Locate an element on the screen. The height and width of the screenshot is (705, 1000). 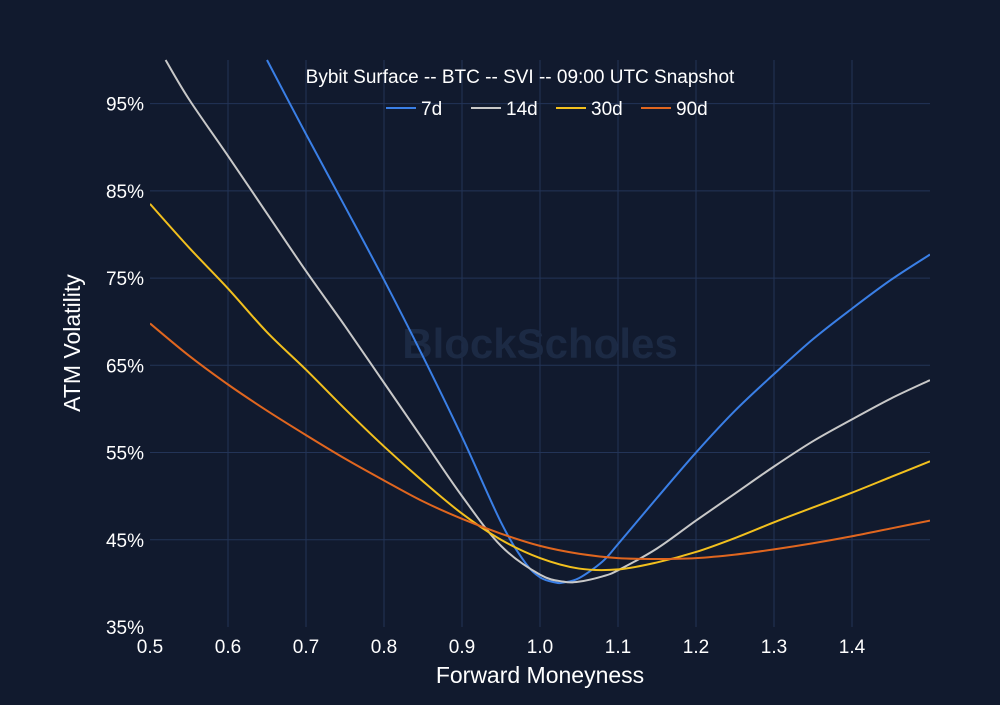
legend-label: 90d is located at coordinates (692, 109).